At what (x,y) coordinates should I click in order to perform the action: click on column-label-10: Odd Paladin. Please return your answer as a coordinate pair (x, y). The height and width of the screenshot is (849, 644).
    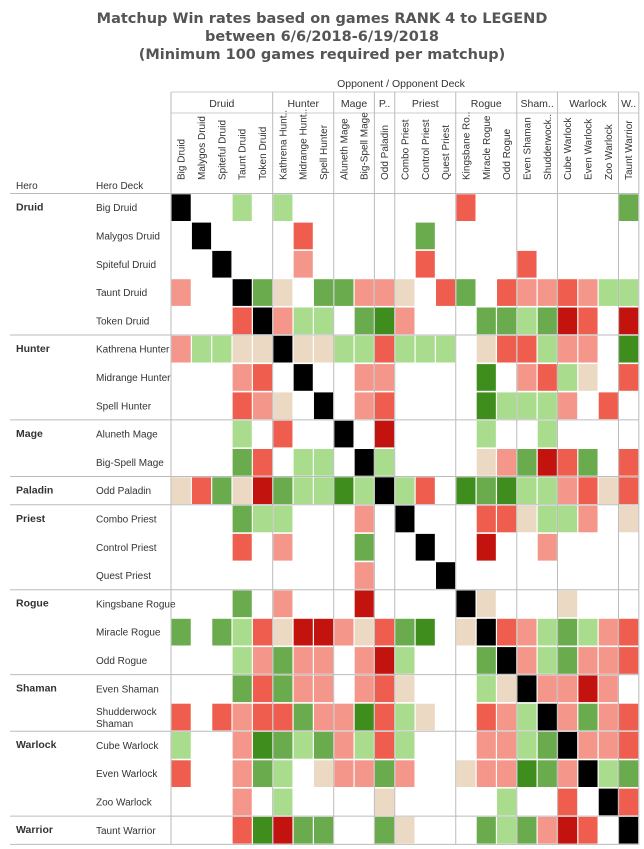
    Looking at the image, I should click on (385, 152).